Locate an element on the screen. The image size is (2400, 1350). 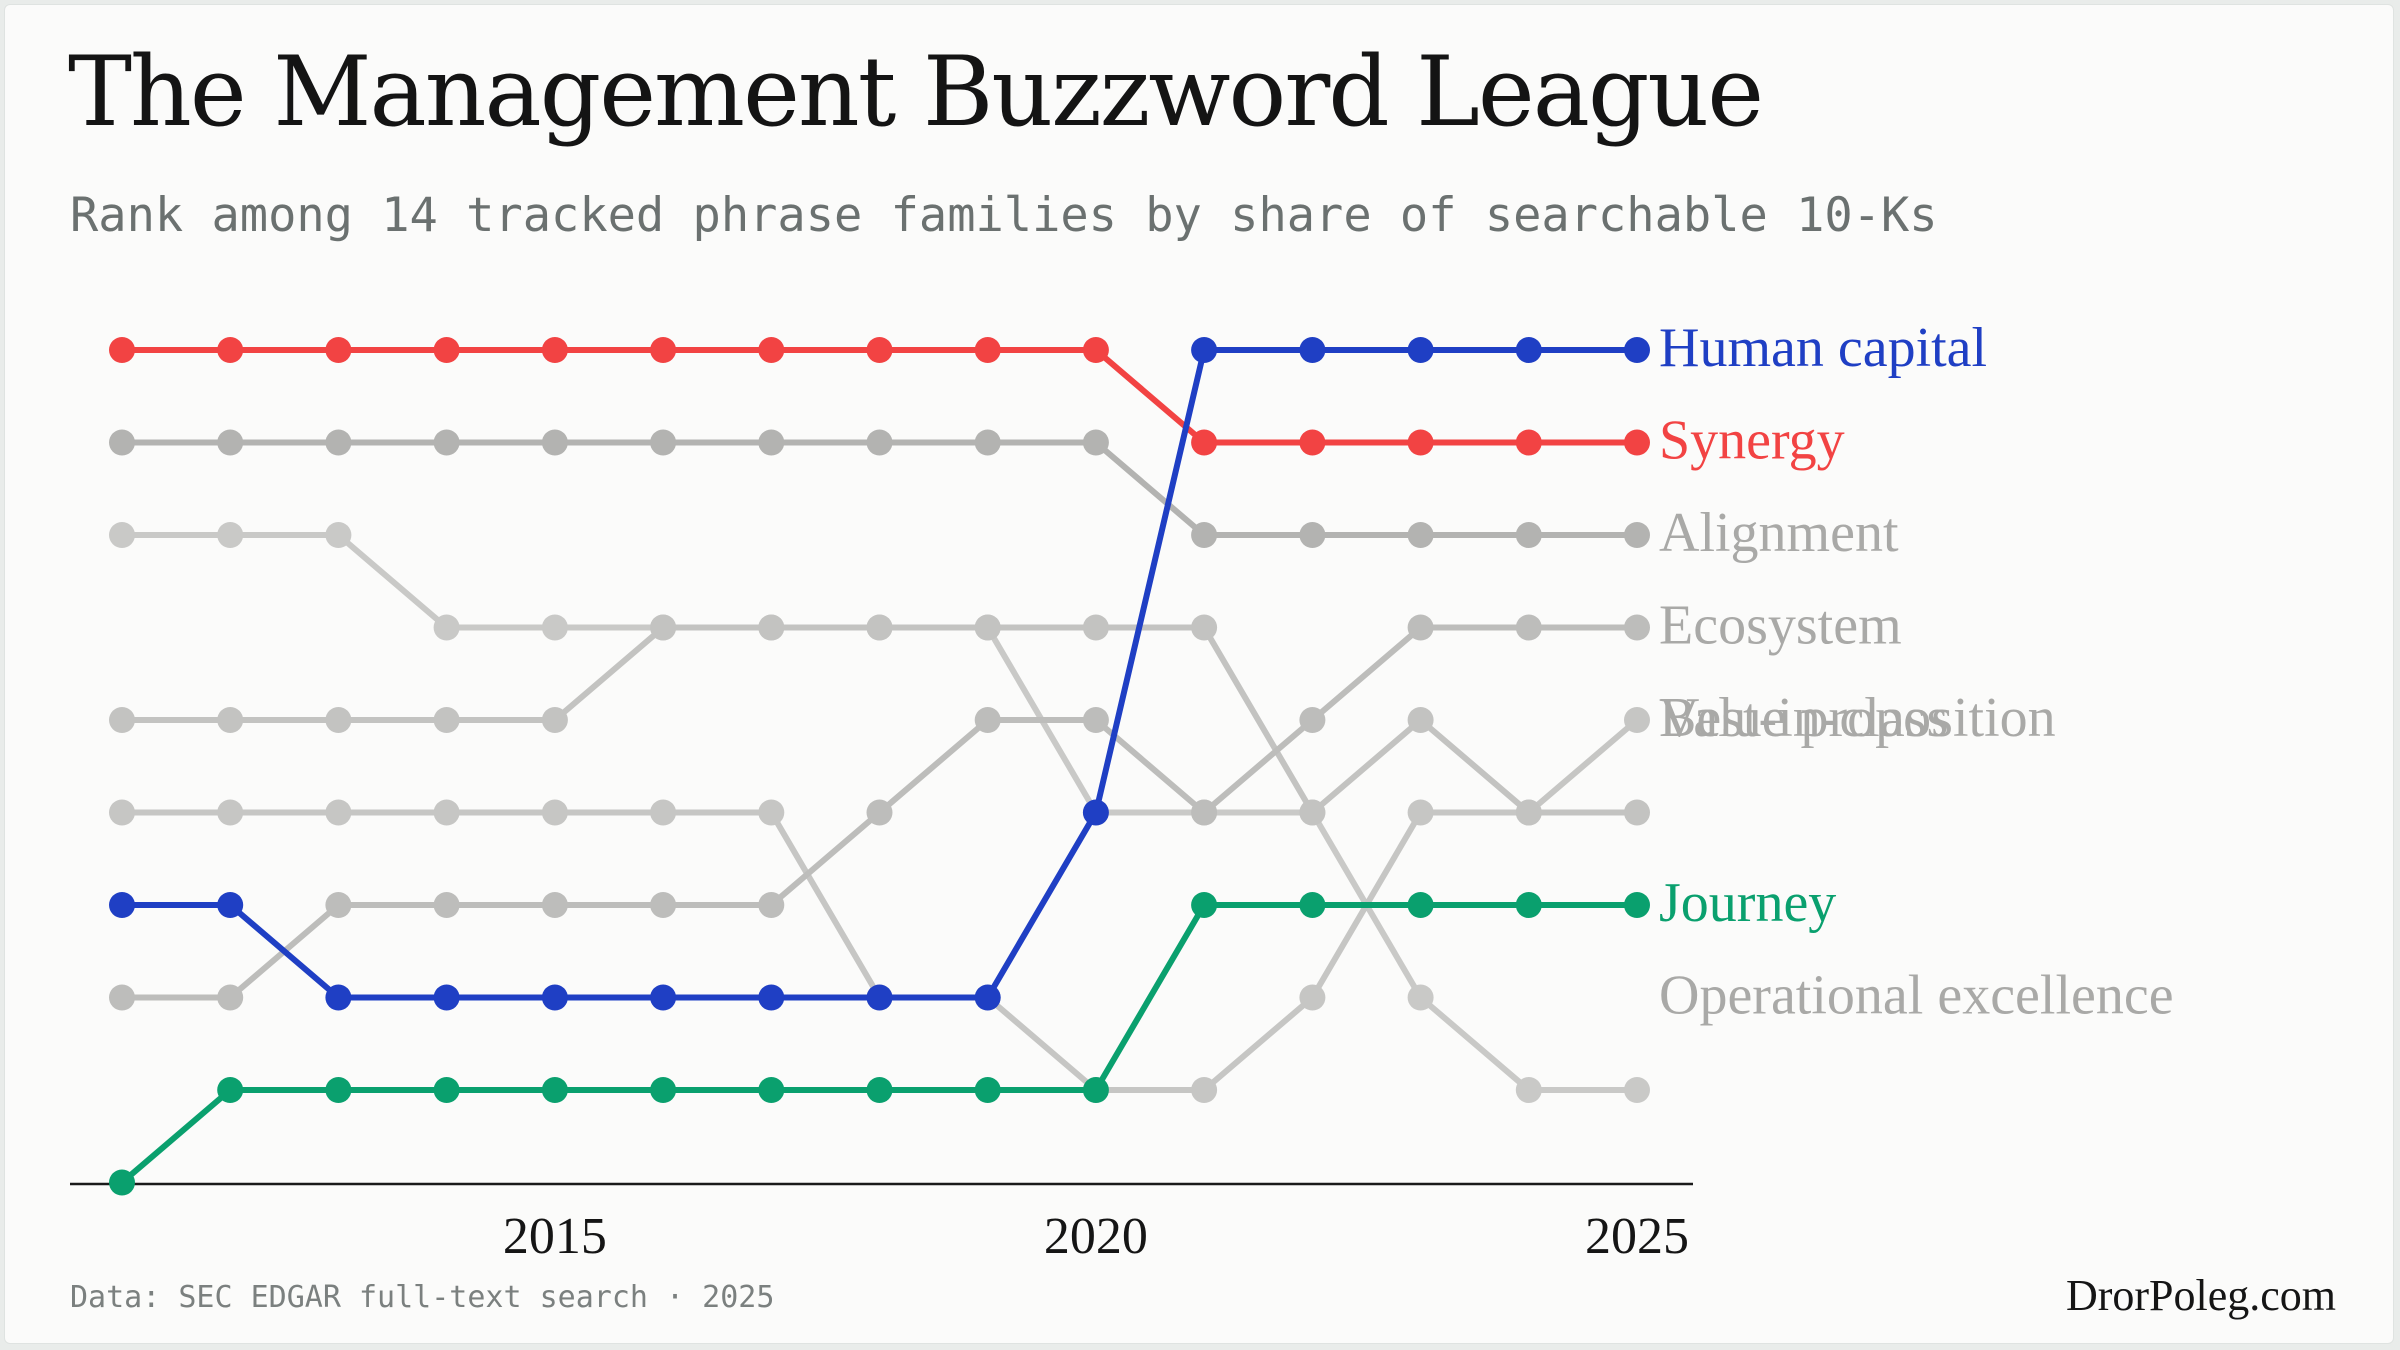
data-point-journey-2023 is located at coordinates (1420, 905).